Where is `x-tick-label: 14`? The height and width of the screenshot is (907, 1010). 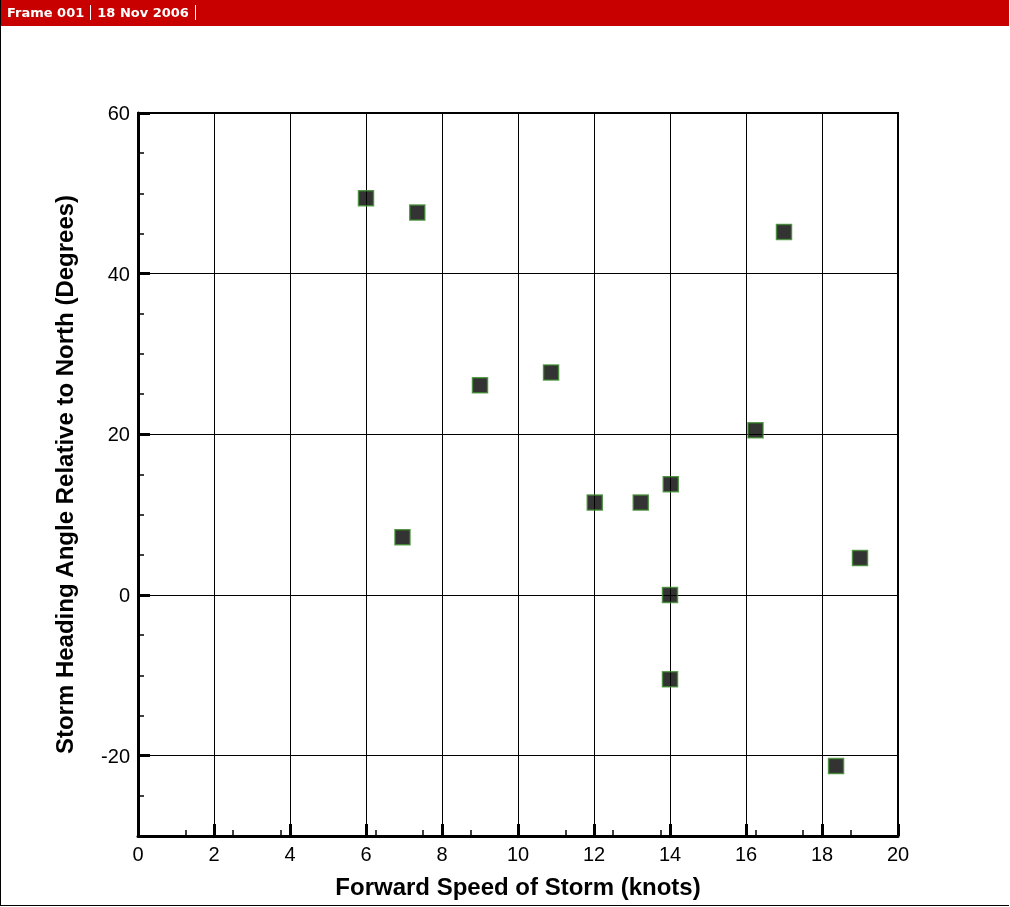
x-tick-label: 14 is located at coordinates (670, 854).